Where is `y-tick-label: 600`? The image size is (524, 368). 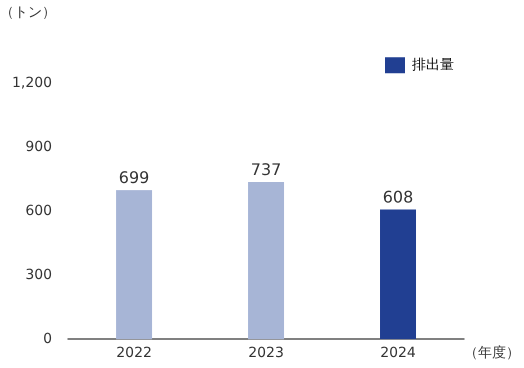 y-tick-label: 600 is located at coordinates (38, 210).